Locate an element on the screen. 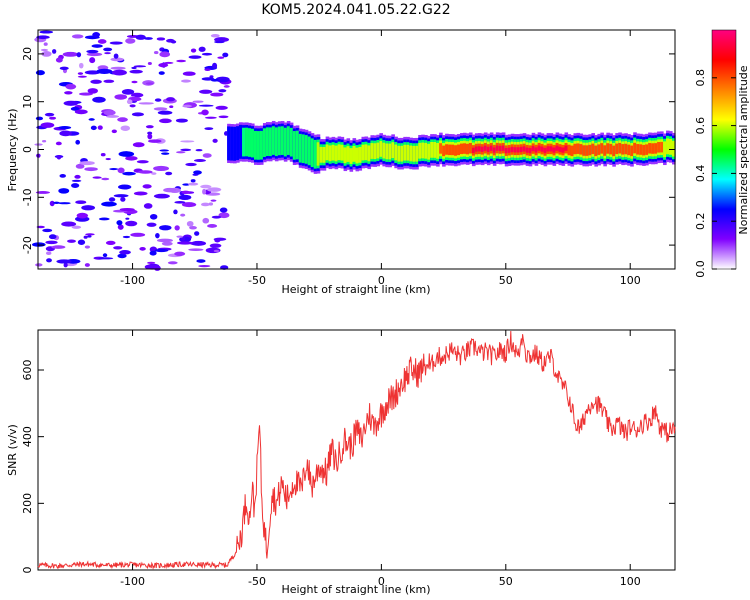 The image size is (750, 600). colorbar-ticks: 0.0 0.2 0.4 0.6 0.8 is located at coordinates (715, 173).